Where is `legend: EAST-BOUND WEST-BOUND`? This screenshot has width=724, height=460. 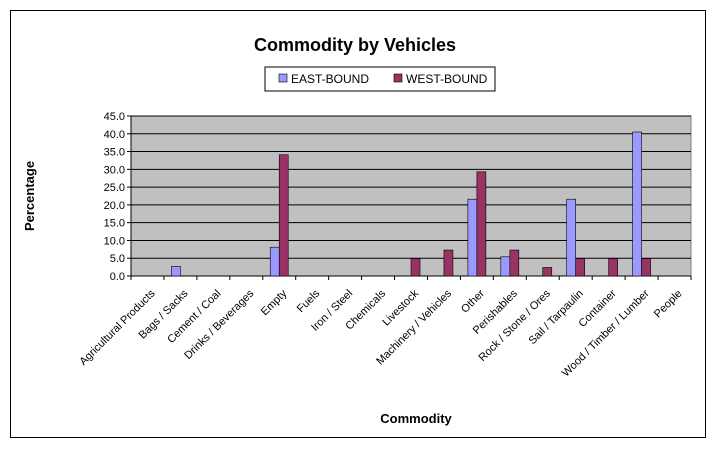 legend: EAST-BOUND WEST-BOUND is located at coordinates (380, 79).